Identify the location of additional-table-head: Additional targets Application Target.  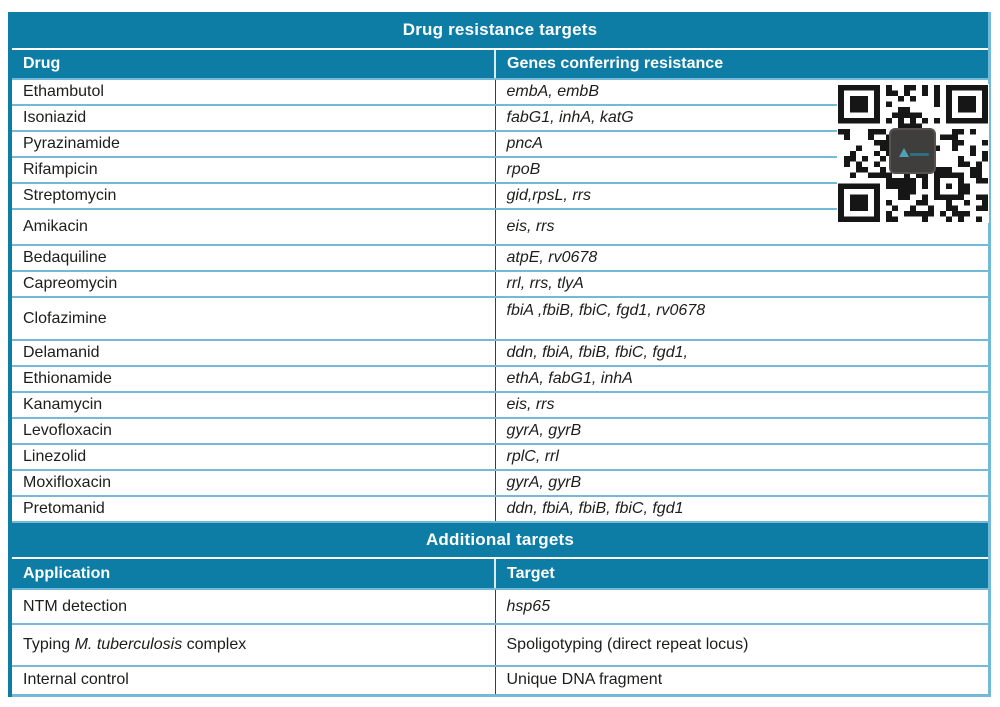
(500, 556).